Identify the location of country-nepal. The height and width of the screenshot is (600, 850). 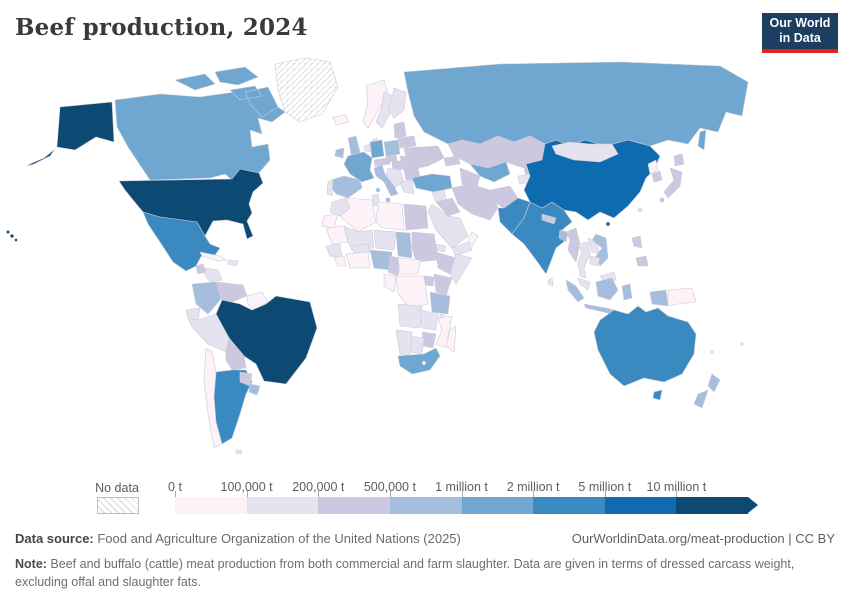
(549, 219).